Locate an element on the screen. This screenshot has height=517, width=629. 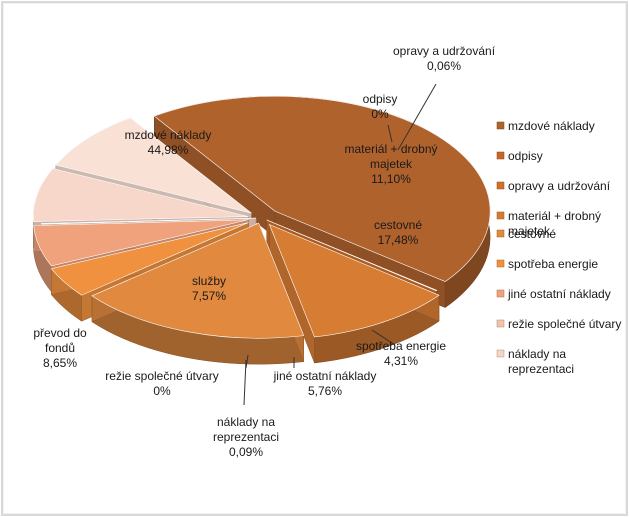
legend-label: opravy a udržování is located at coordinates (559, 186).